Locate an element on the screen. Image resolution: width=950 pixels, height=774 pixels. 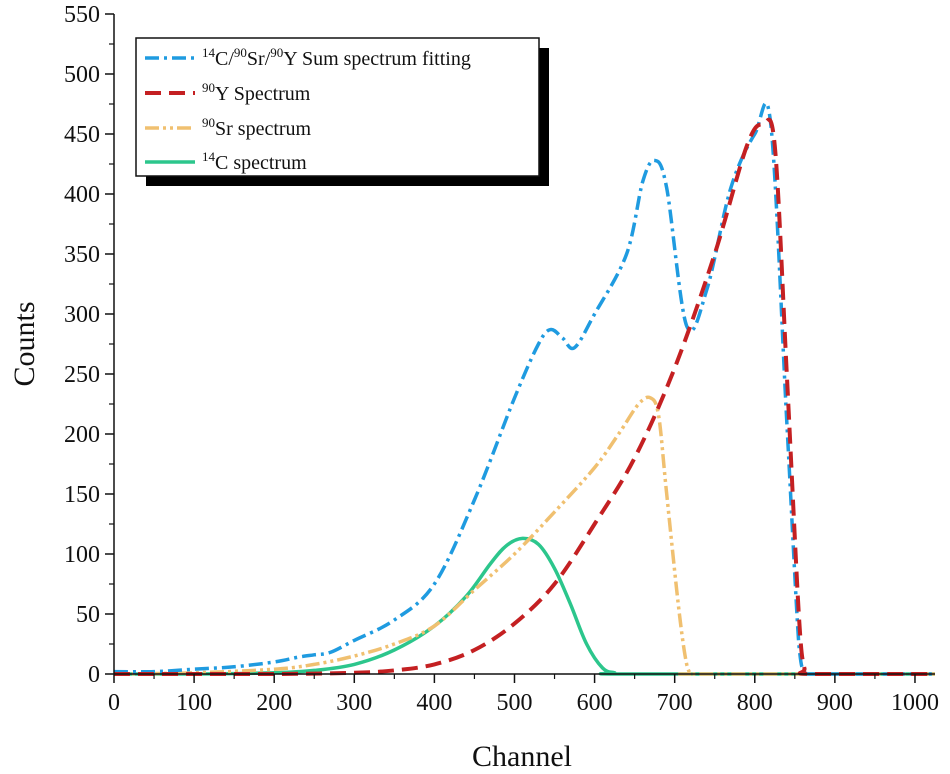
legend-label-sr: 90Sr spectrum is located at coordinates (257, 127).